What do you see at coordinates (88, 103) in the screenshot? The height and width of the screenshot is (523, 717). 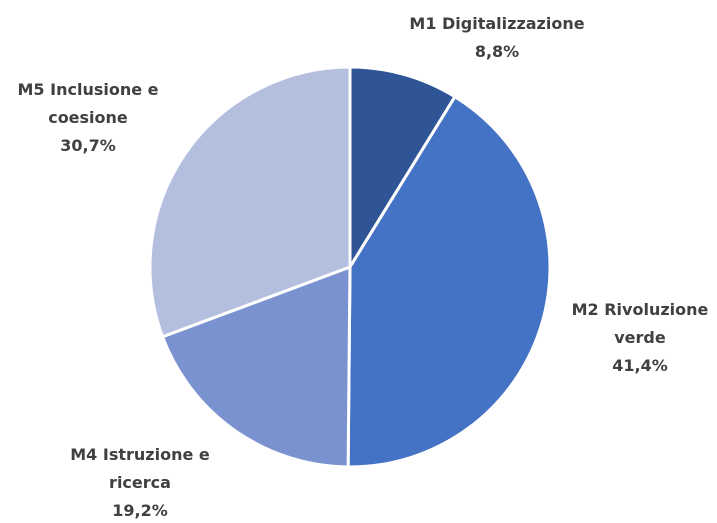 I see `category-label: M5 Inclusione e coesione` at bounding box center [88, 103].